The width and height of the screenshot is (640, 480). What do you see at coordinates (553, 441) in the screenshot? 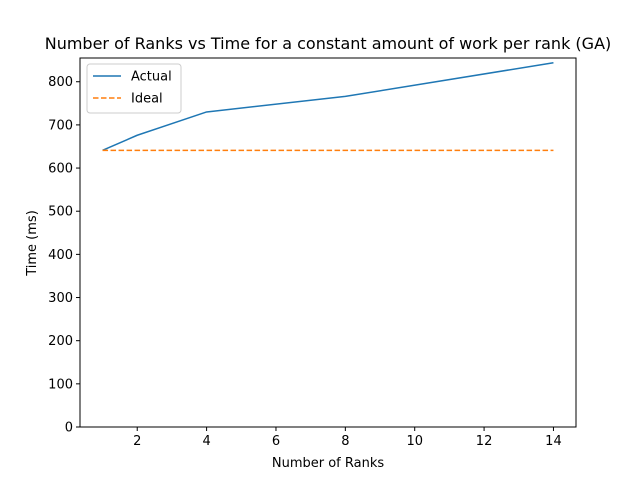
I see `x-tick-label: 14` at bounding box center [553, 441].